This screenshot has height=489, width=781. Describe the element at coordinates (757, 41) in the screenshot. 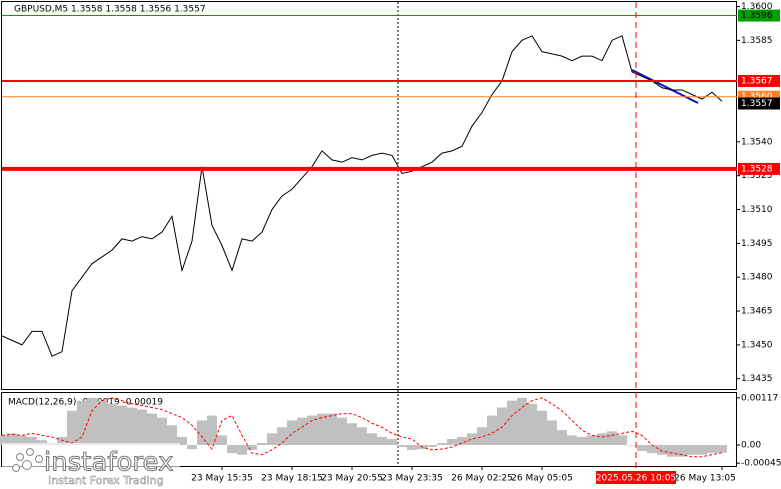

I see `y-tick-label: 1.3585` at that location.